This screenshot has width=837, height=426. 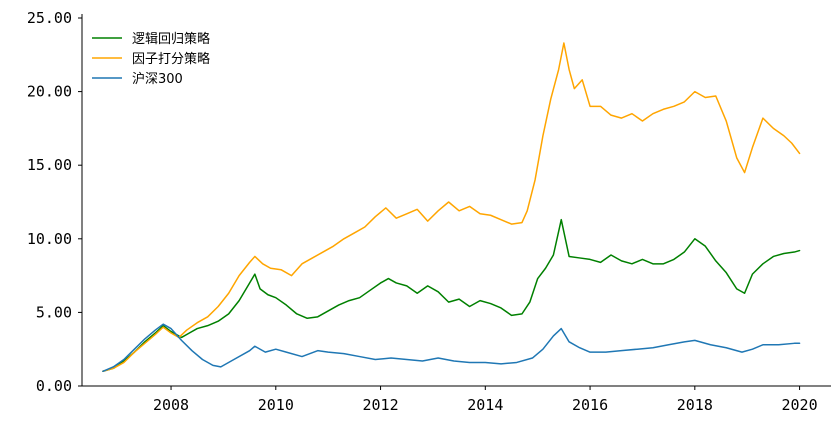 I want to click on legend-label-2: 沪深300, so click(x=157, y=79).